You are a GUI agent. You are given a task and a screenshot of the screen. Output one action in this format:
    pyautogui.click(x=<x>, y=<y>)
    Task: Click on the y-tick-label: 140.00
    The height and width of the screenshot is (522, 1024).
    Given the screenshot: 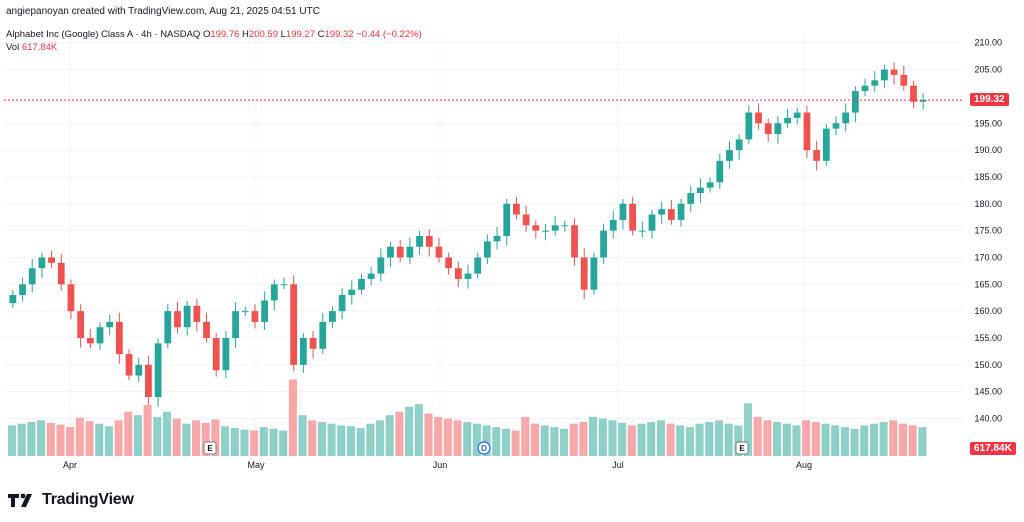 What is the action you would take?
    pyautogui.click(x=988, y=419)
    